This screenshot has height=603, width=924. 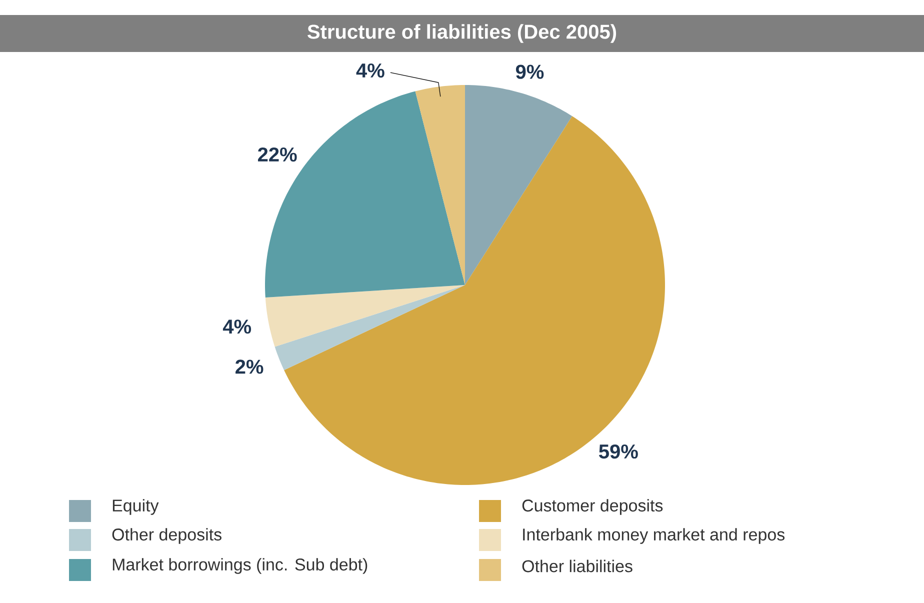 What do you see at coordinates (618, 451) in the screenshot?
I see `data-label: 59%` at bounding box center [618, 451].